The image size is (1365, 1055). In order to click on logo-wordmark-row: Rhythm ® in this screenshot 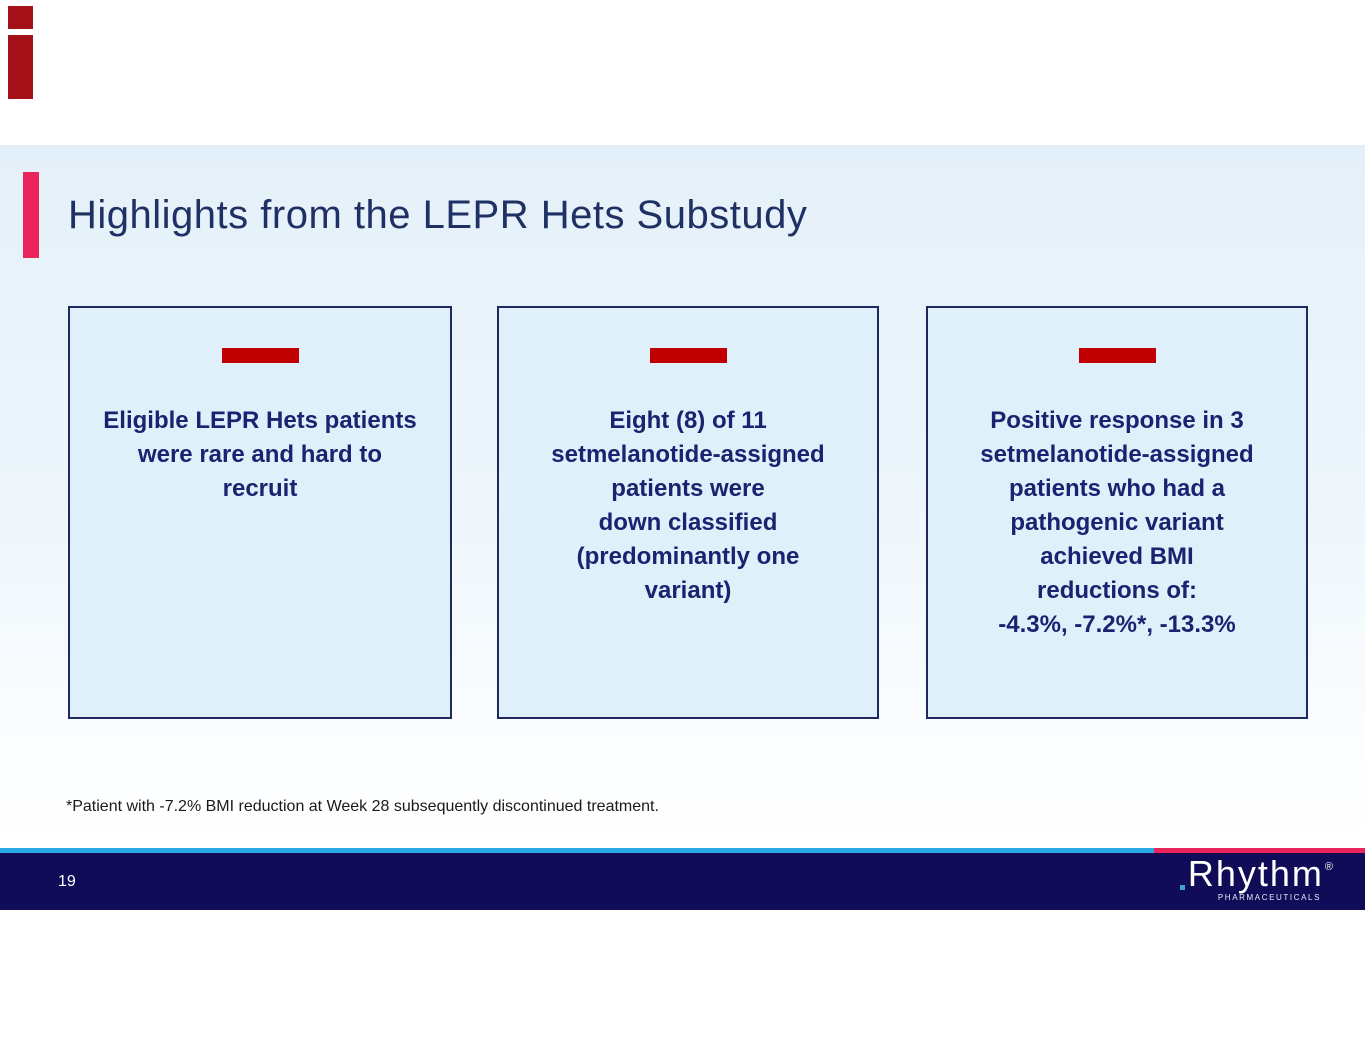, I will do `click(1256, 873)`.